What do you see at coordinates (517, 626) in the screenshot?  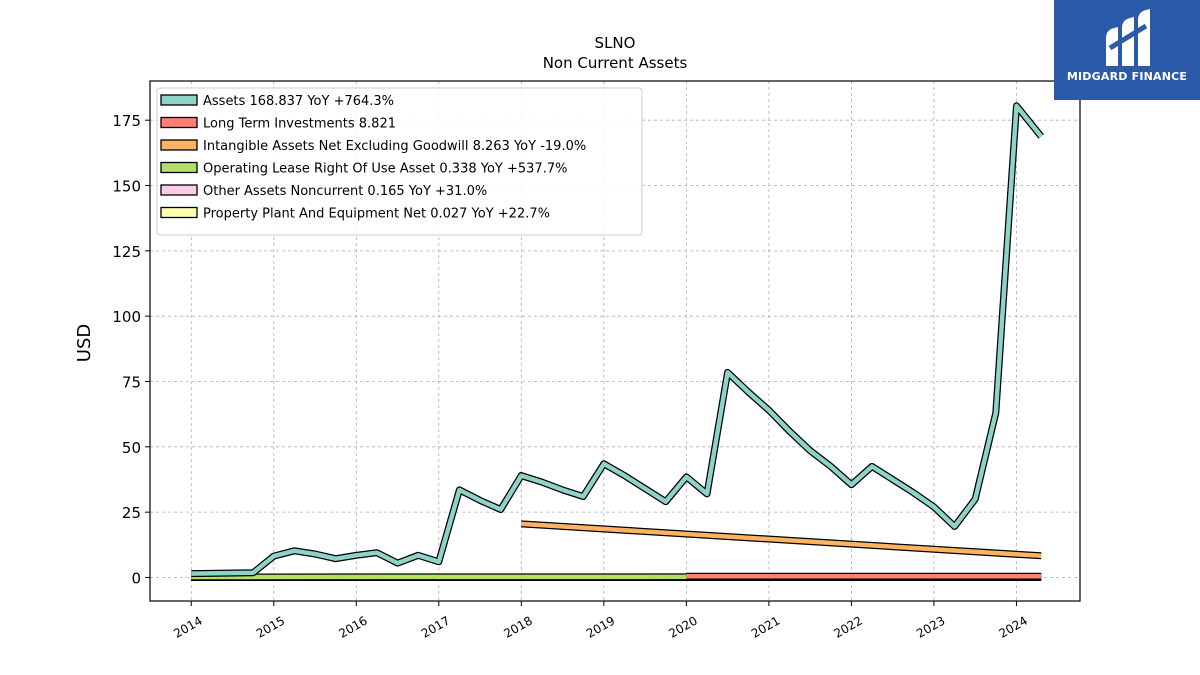 I see `x-tick-label: 2018` at bounding box center [517, 626].